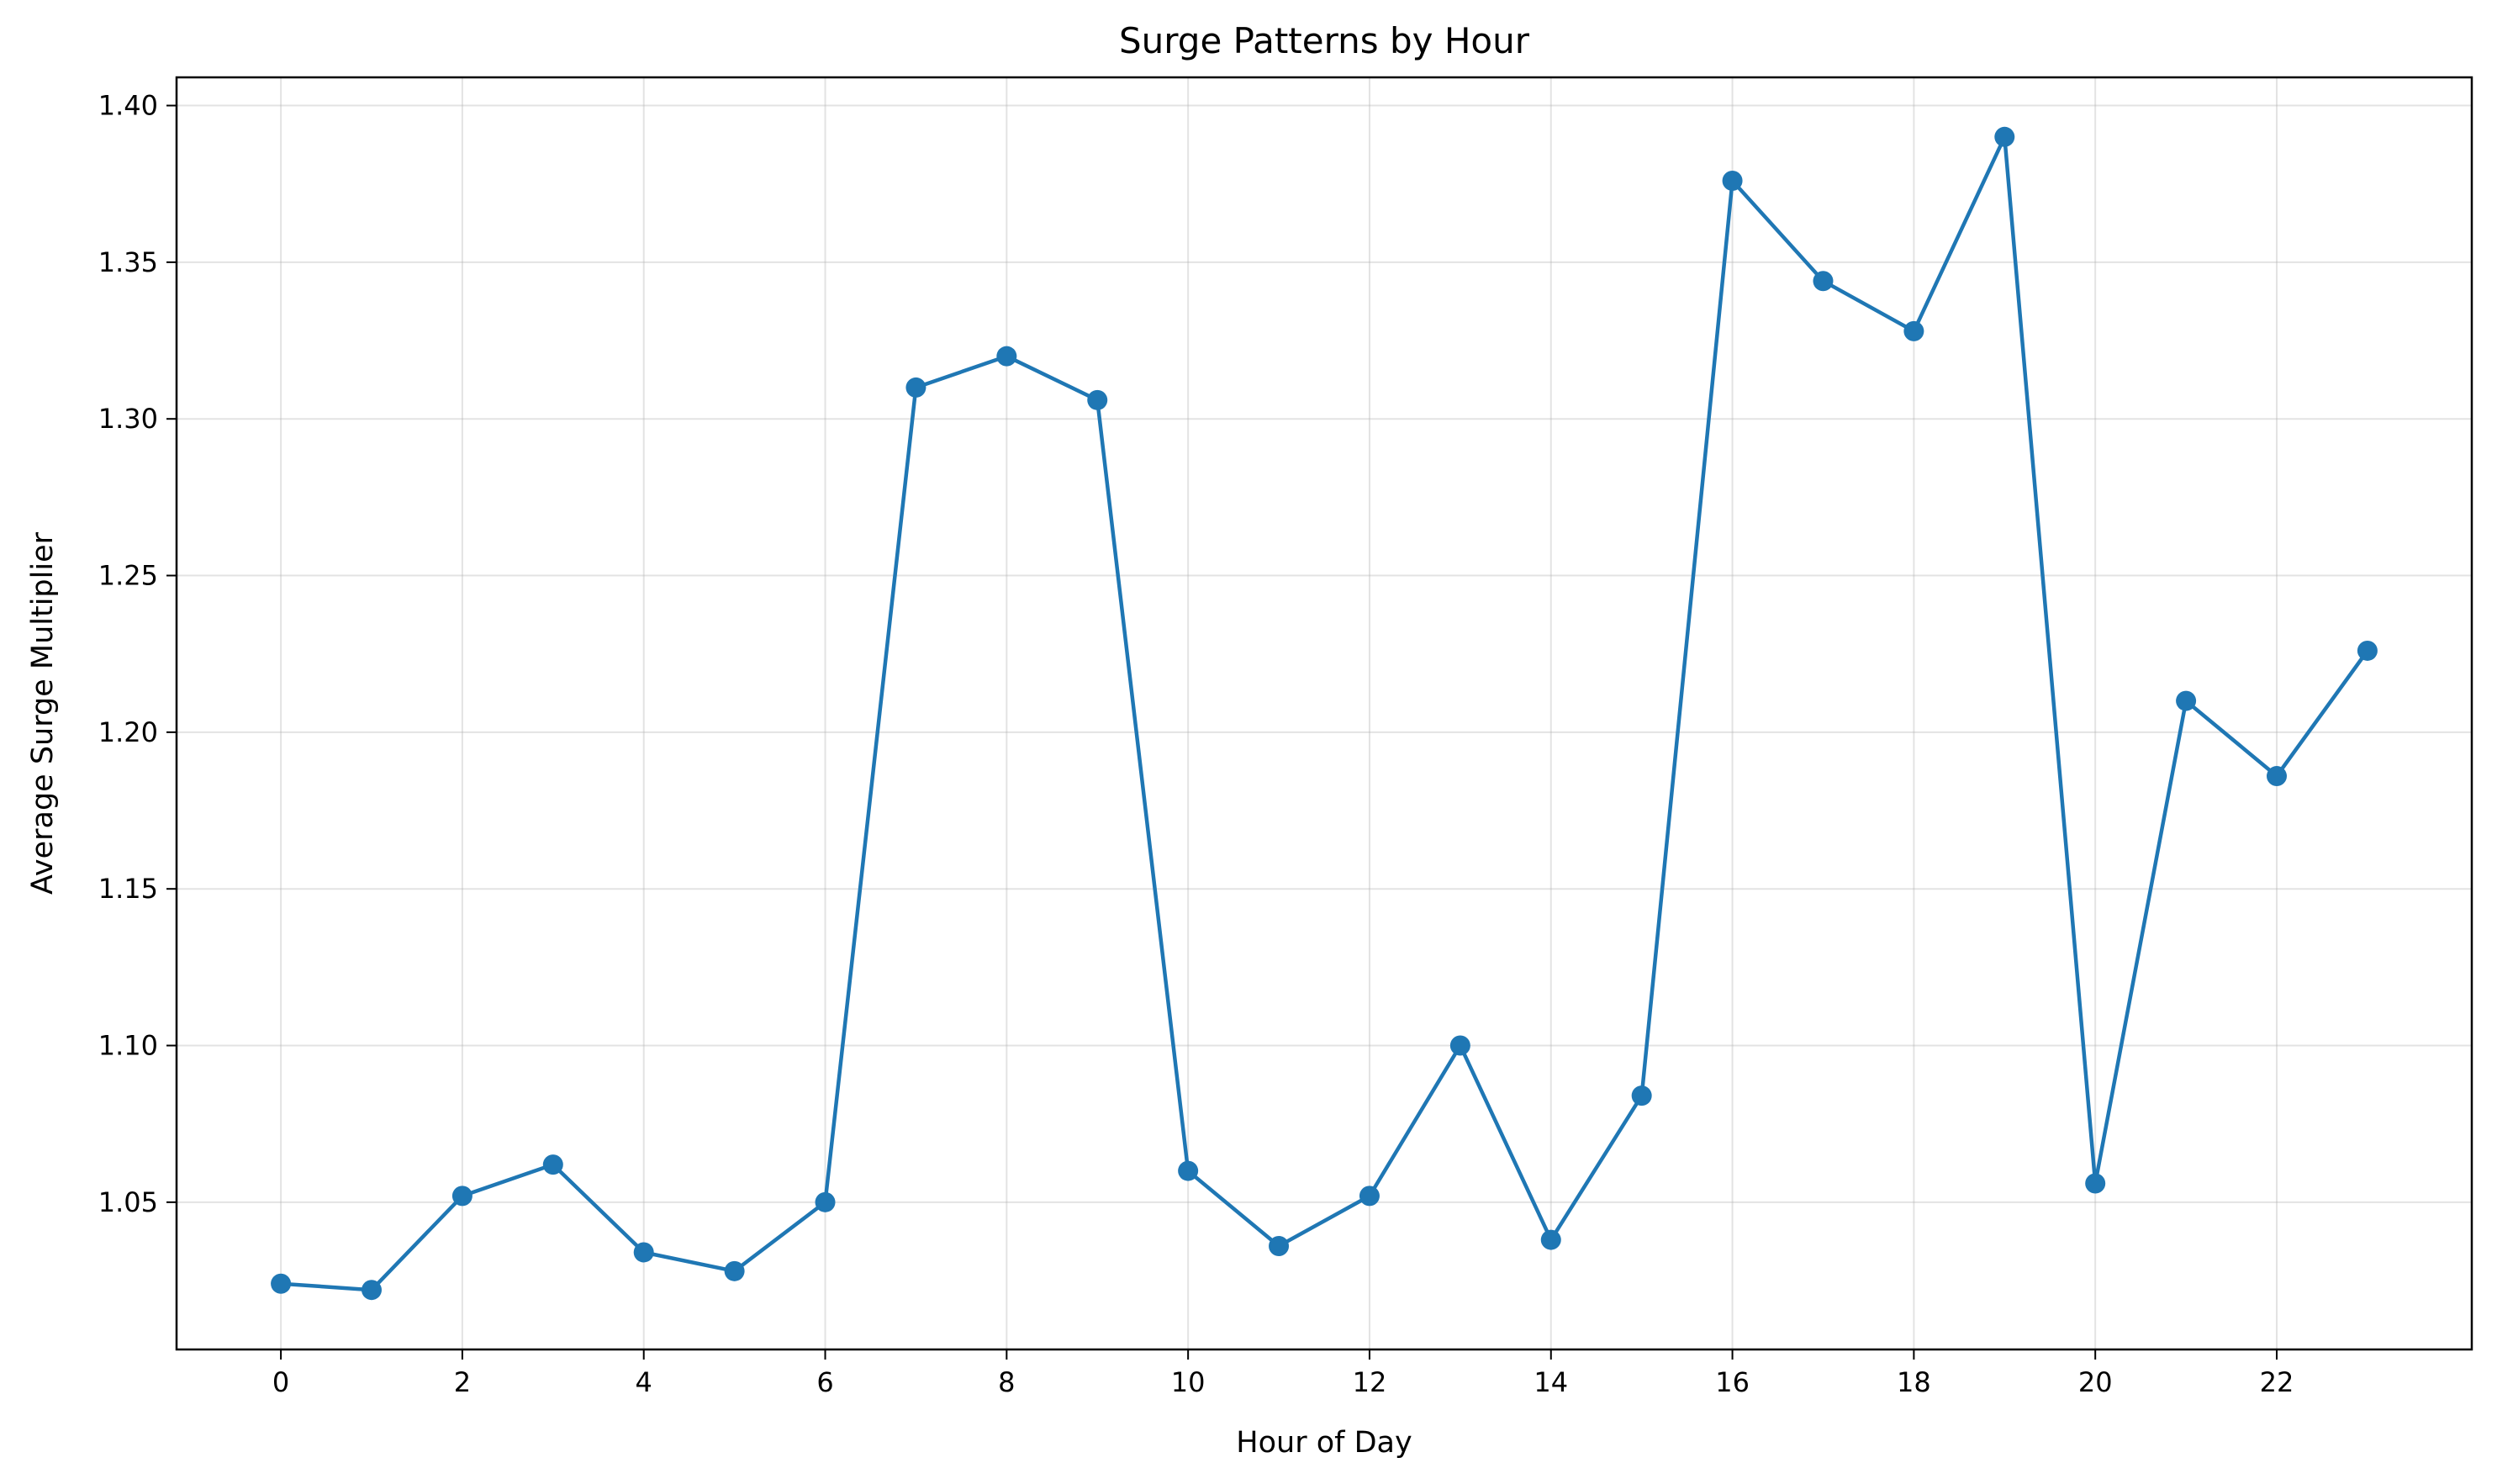  I want to click on x-axis-label: Hour of Day, so click(1324, 1443).